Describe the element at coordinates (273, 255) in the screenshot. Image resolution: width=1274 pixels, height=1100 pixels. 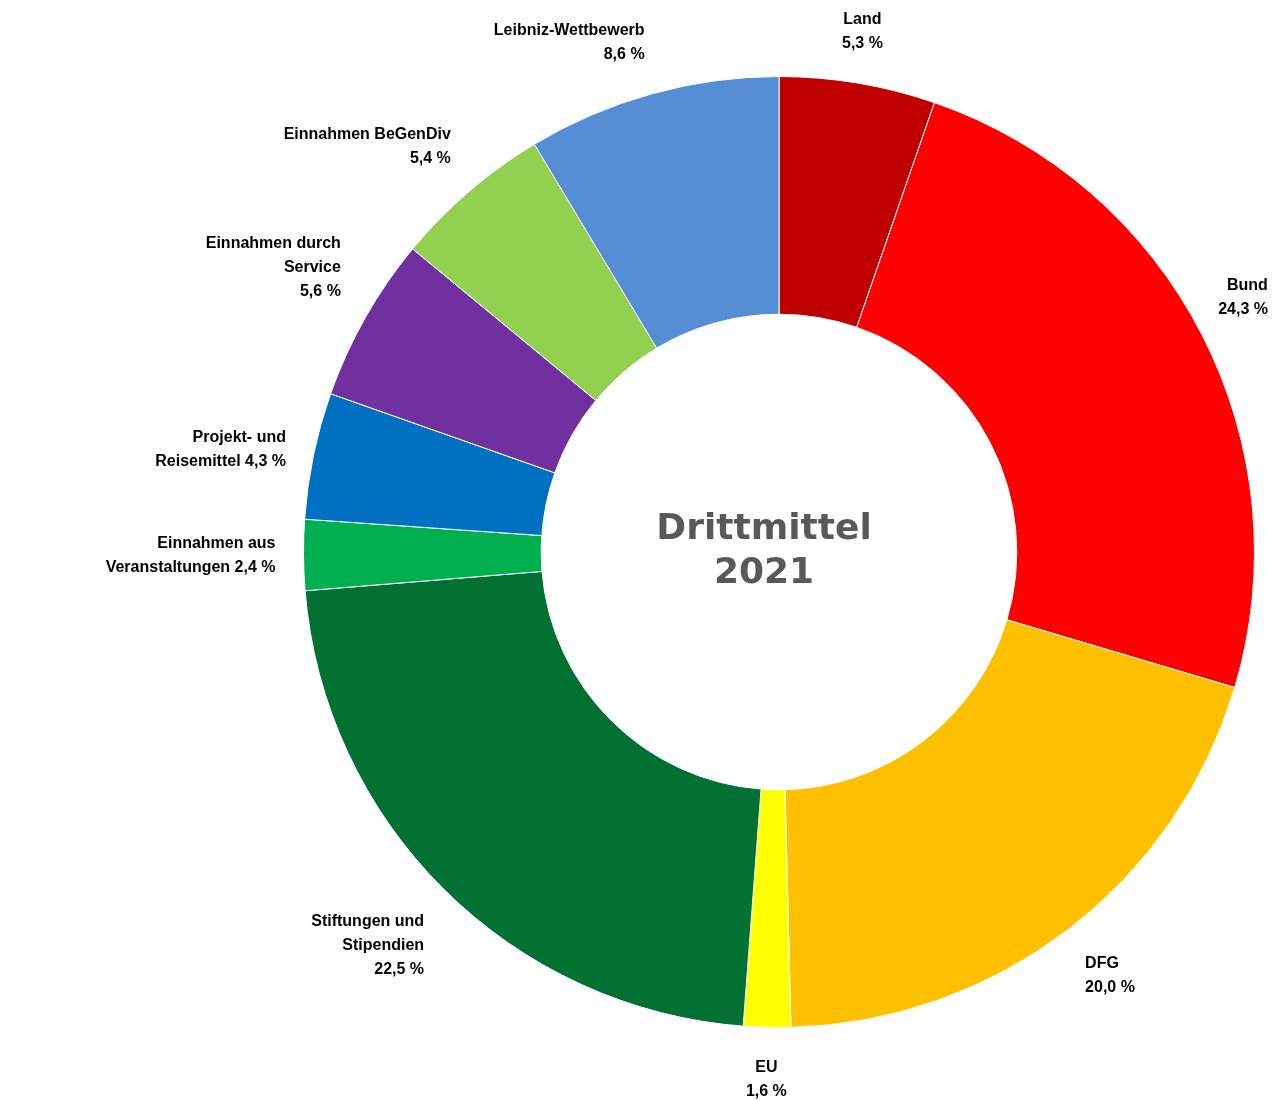
I see `slice-label: Einnahmen durch Service` at that location.